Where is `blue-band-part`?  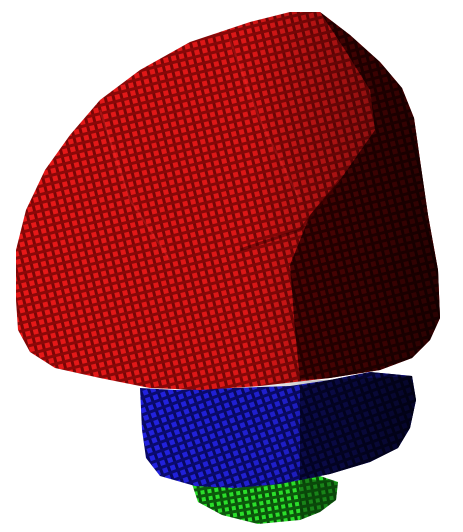
blue-band-part is located at coordinates (278, 430).